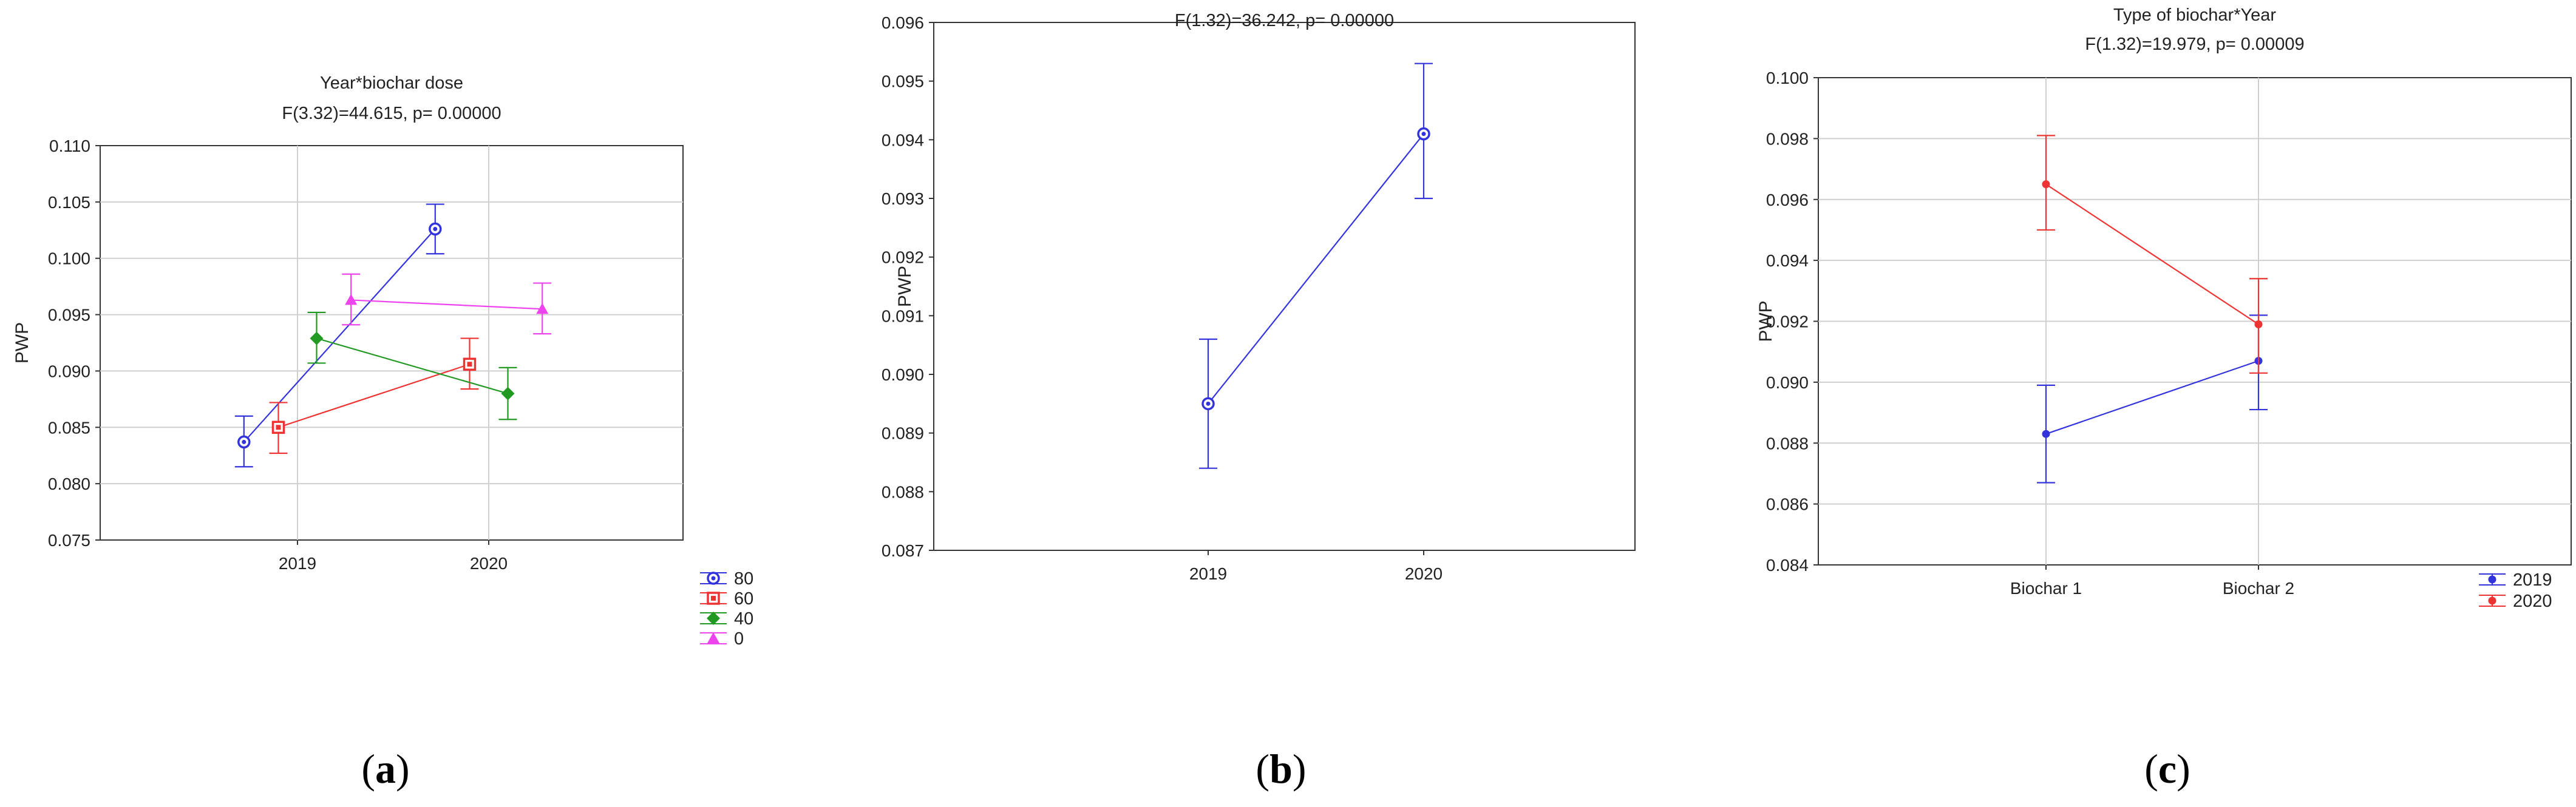 The image size is (2576, 807). What do you see at coordinates (2532, 580) in the screenshot?
I see `legend-label: 2019` at bounding box center [2532, 580].